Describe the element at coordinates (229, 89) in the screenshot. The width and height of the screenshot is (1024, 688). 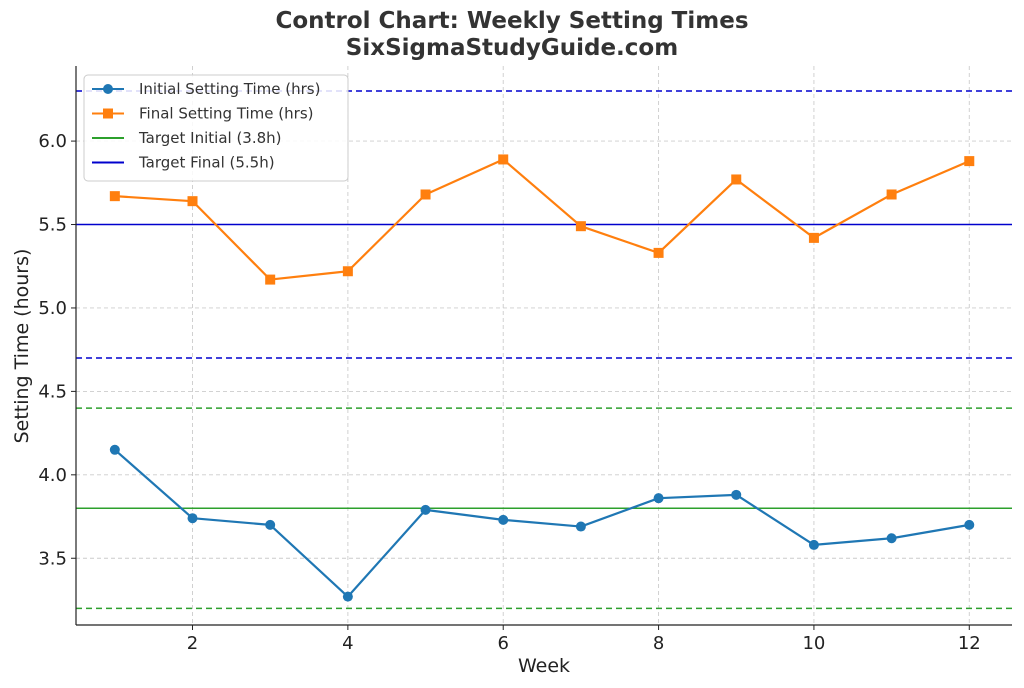
I see `legend-label: Initial Setting Time (hrs)` at that location.